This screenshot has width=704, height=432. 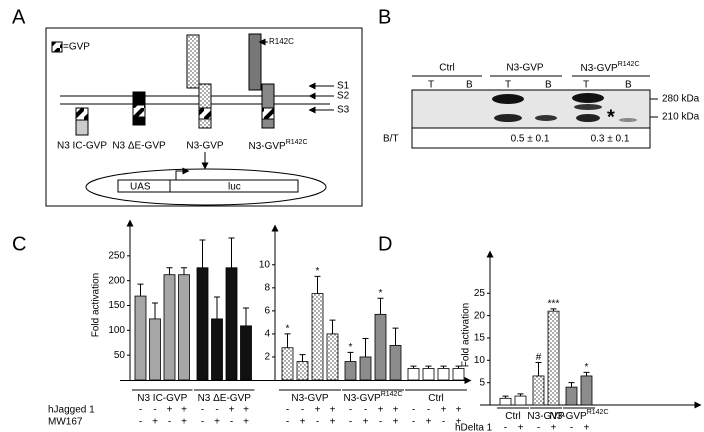 I want to click on y-axis-label: Fold activation, so click(x=96, y=305).